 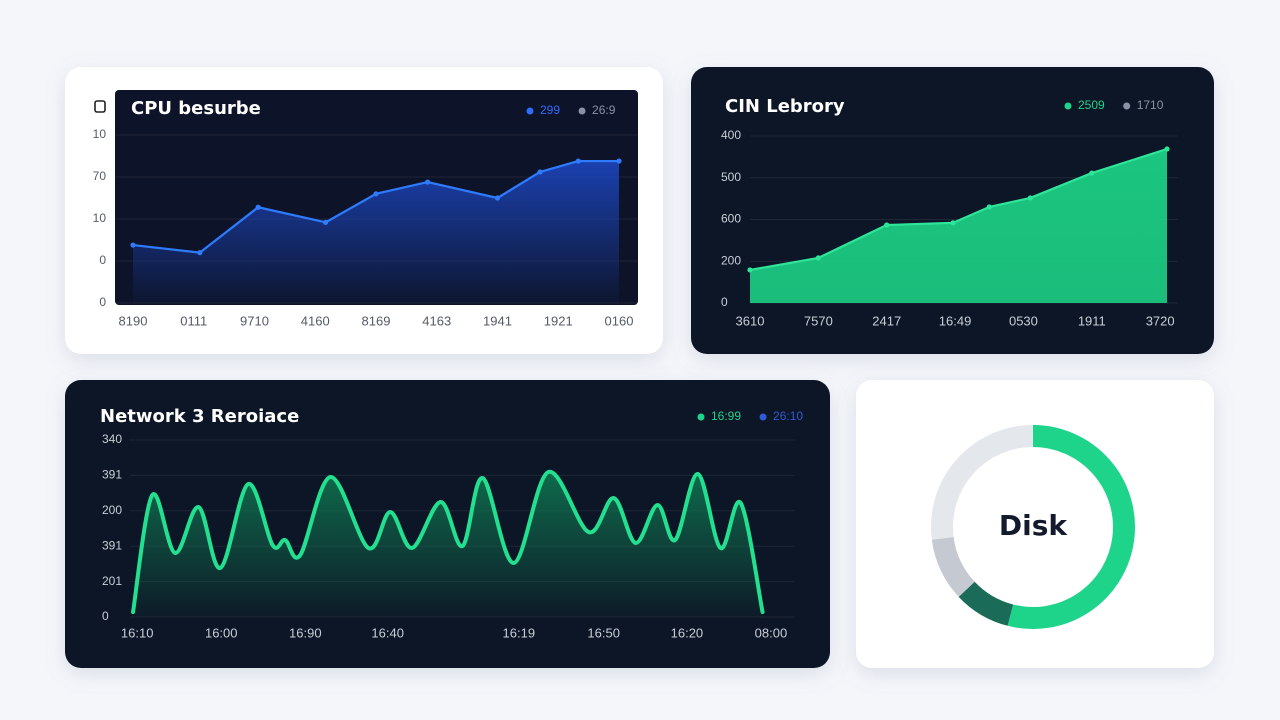 I want to click on y-tick-label: 600, so click(x=731, y=219).